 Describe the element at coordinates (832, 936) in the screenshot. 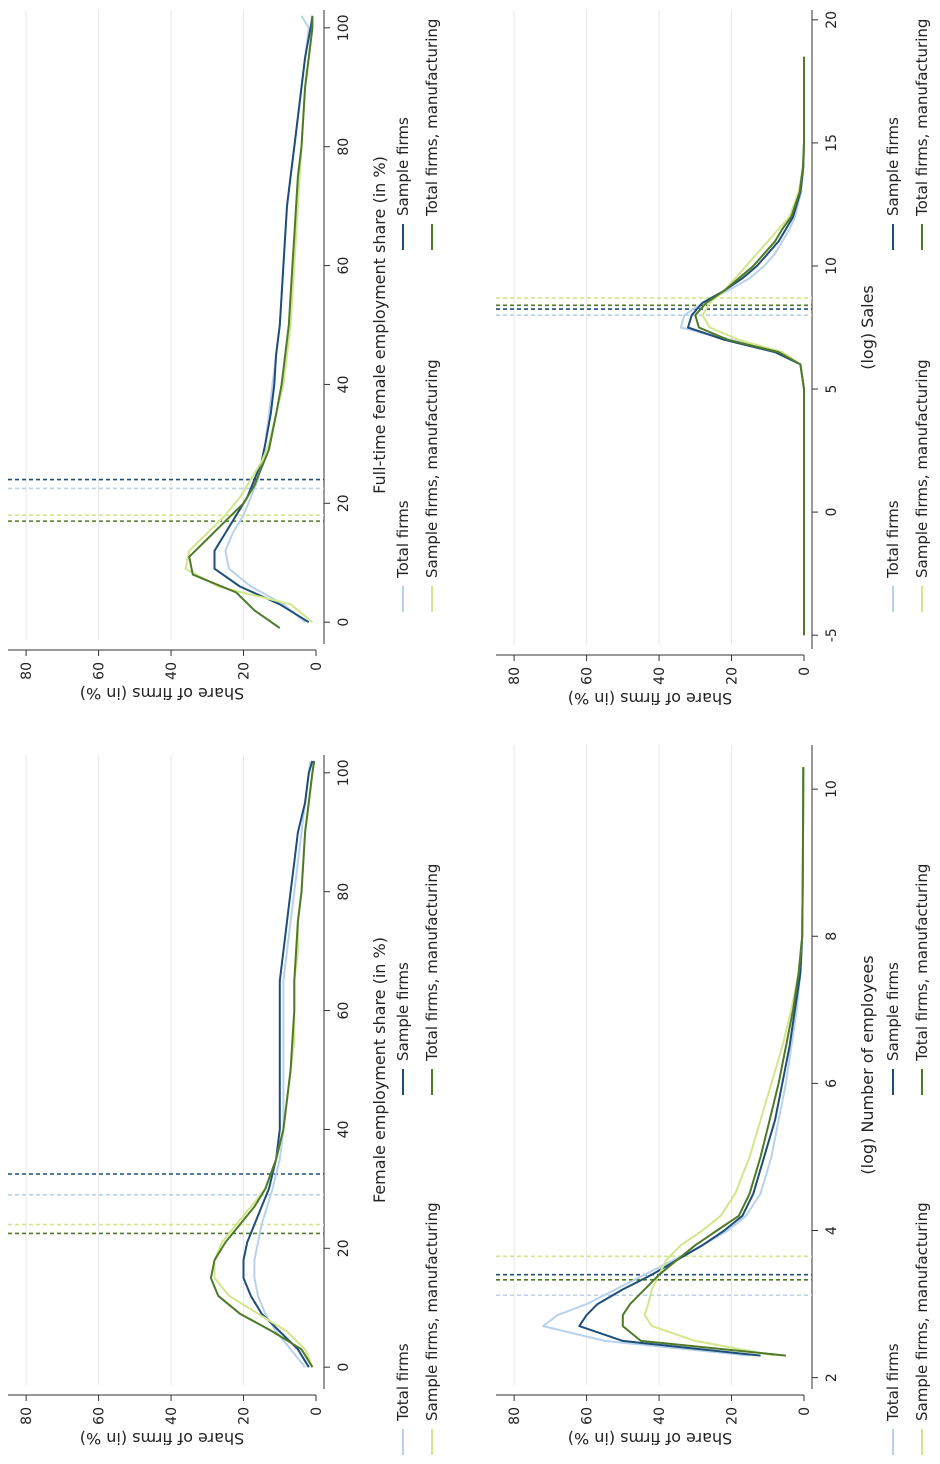

I see `x-tick-label: 8` at that location.